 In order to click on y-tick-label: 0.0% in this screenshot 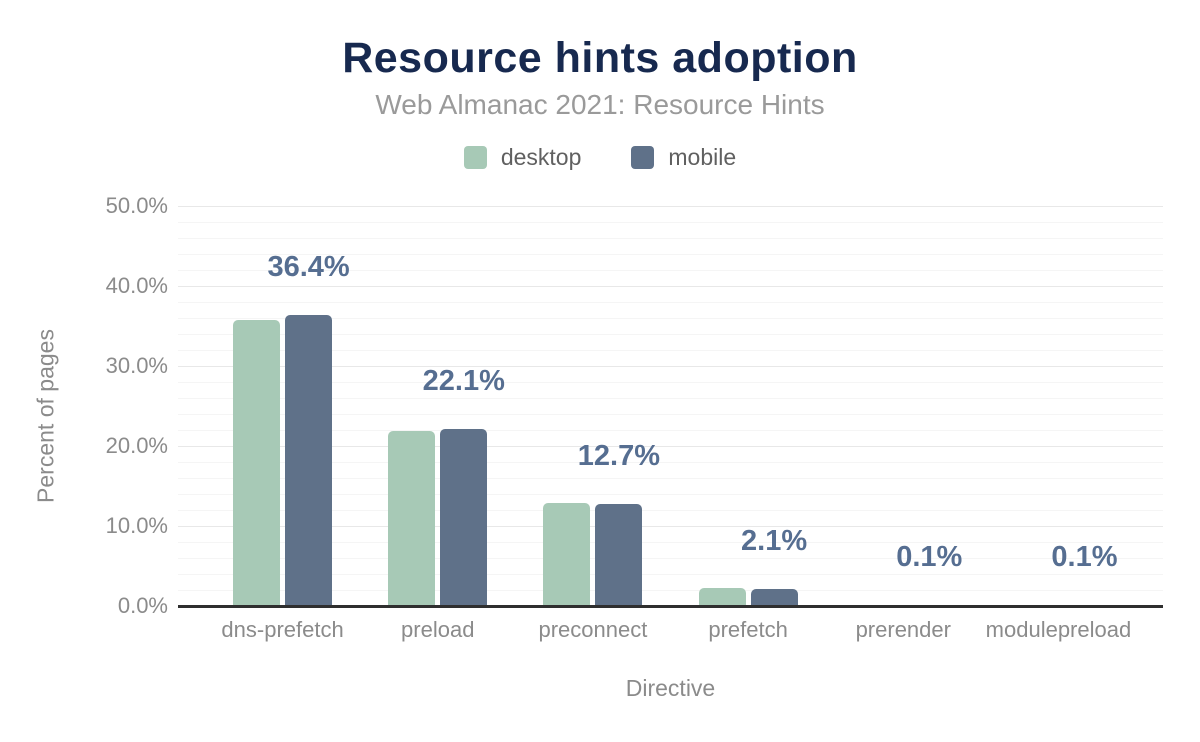, I will do `click(142, 605)`.